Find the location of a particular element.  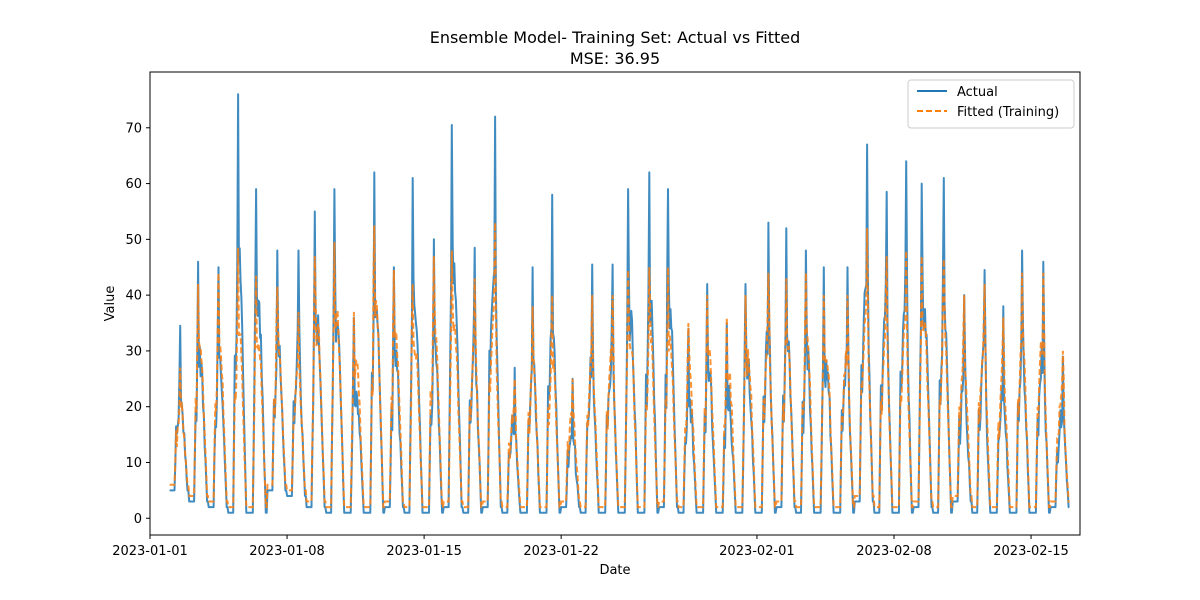

y-tick-label: 70 is located at coordinates (133, 128).